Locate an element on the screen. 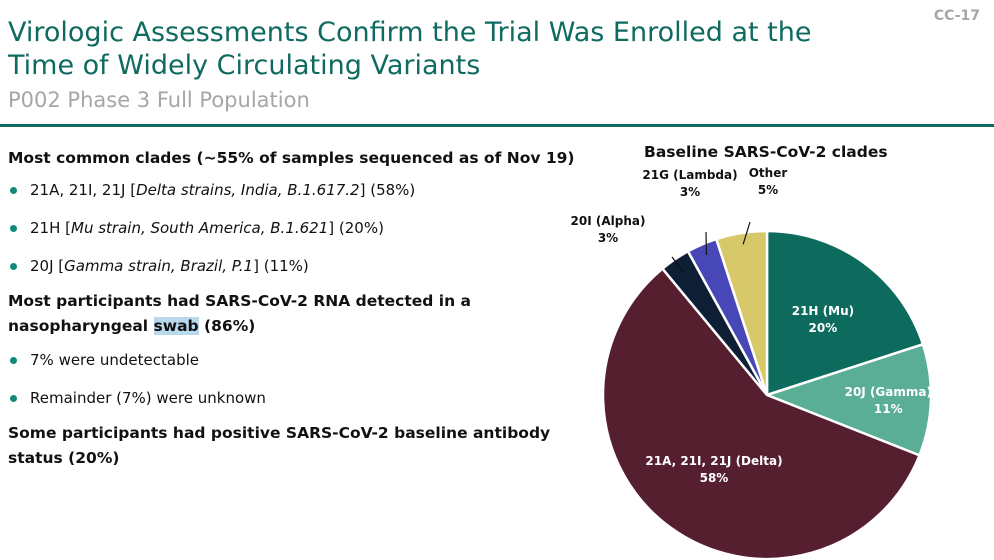  rna-bullet-unknown: Remainder (7%) were unknown is located at coordinates (303, 402).